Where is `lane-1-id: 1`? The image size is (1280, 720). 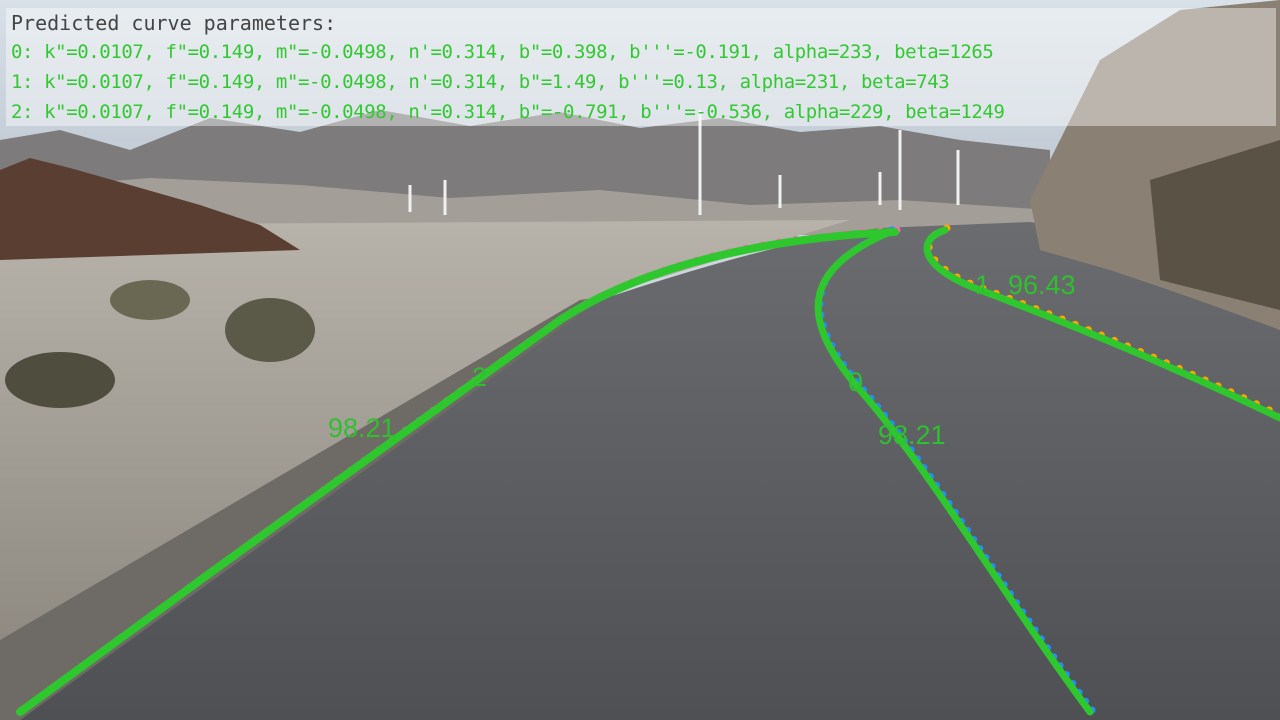 lane-1-id: 1 is located at coordinates (983, 285).